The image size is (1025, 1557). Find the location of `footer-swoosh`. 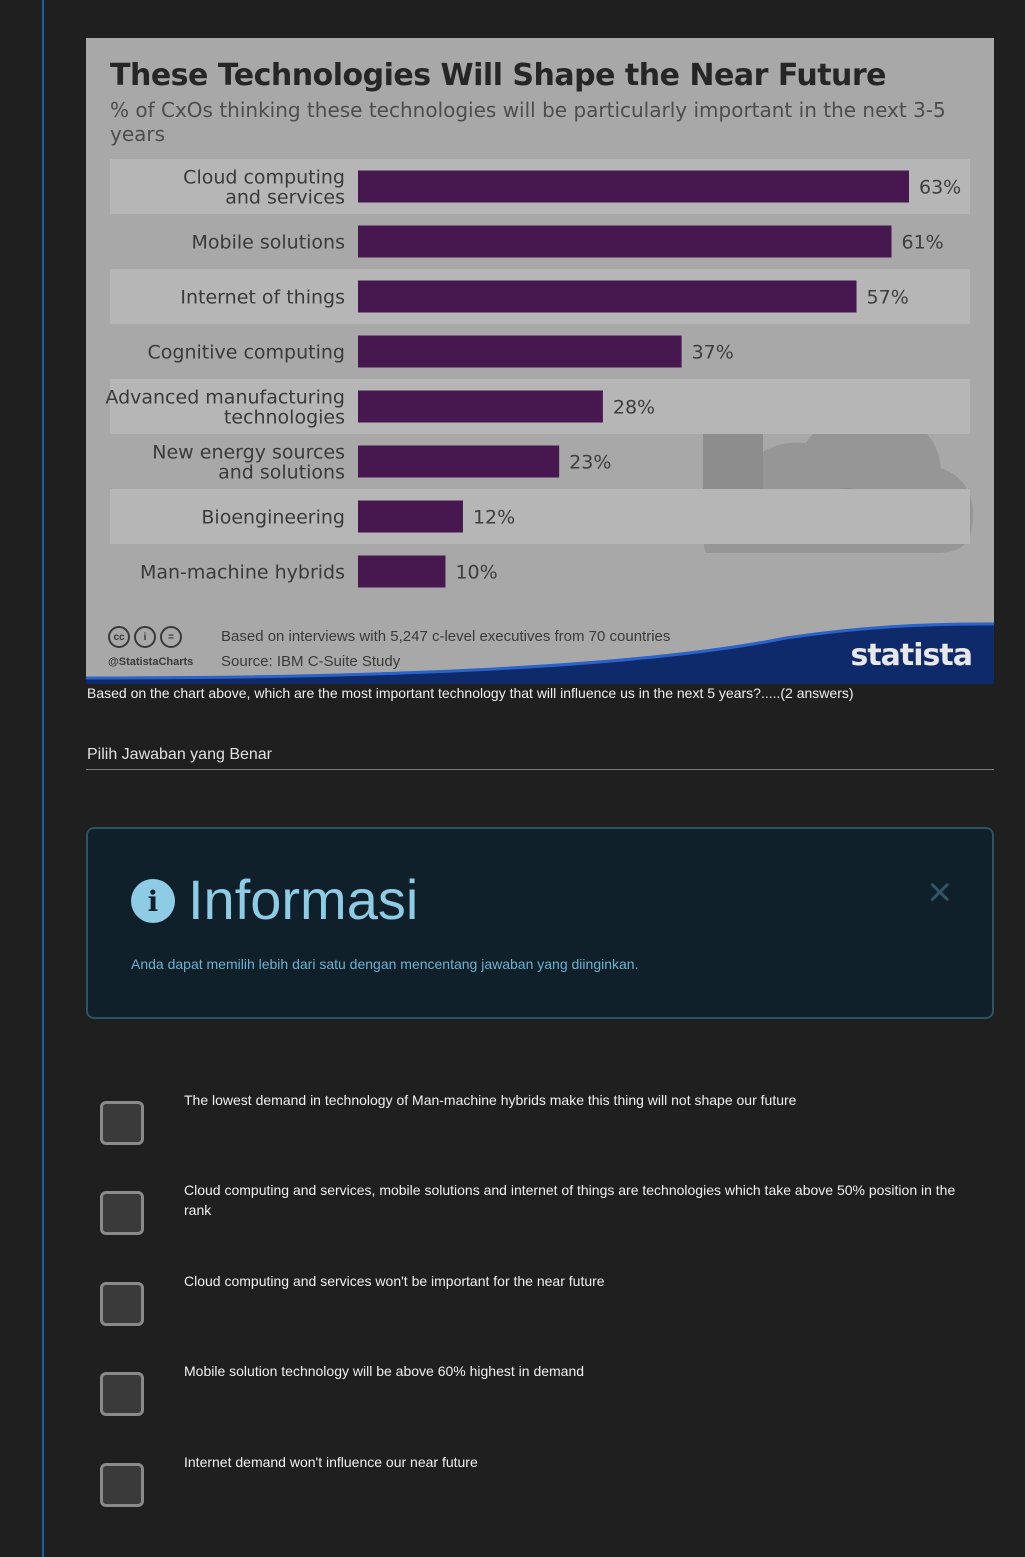

footer-swoosh is located at coordinates (540, 653).